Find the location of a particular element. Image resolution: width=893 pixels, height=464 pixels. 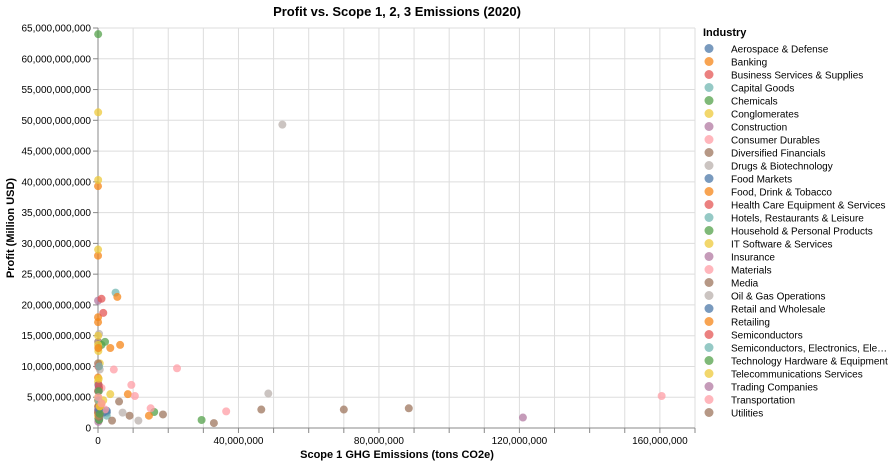

y-tick-label: 5,000,000,000 is located at coordinates (59, 398).